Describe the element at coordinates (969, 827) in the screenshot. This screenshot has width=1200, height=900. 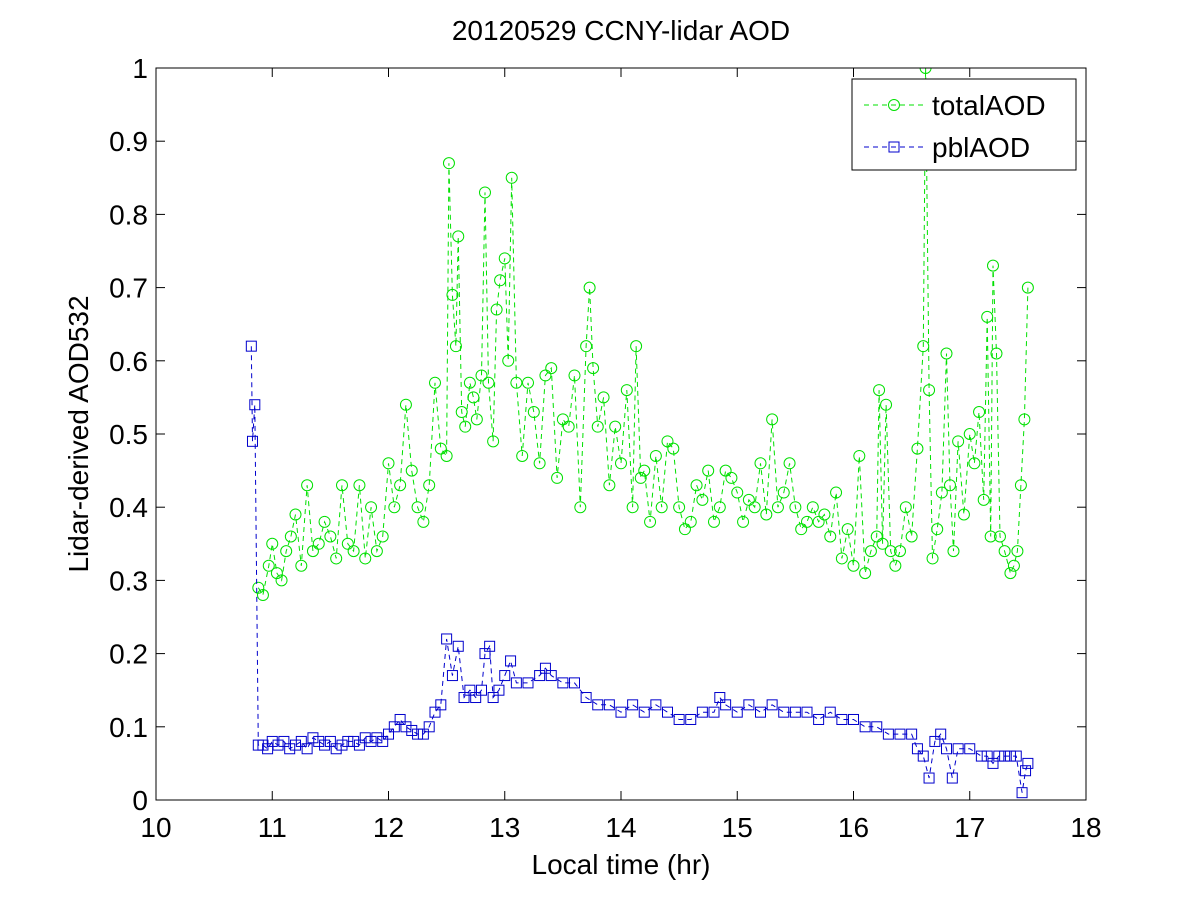
I see `x-tick-label: 17` at that location.